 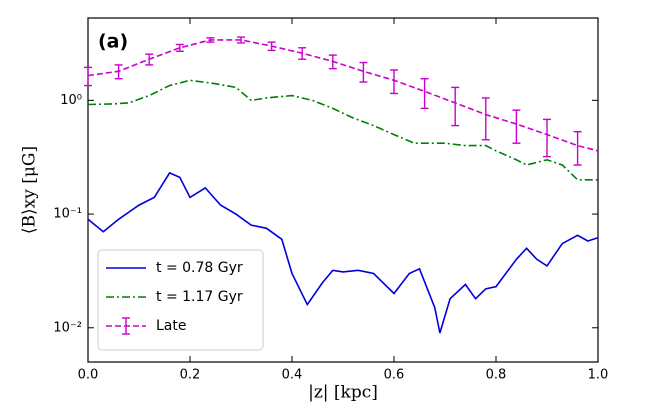 I want to click on legend-label: t = 0.78 Gyr, so click(x=199, y=268).